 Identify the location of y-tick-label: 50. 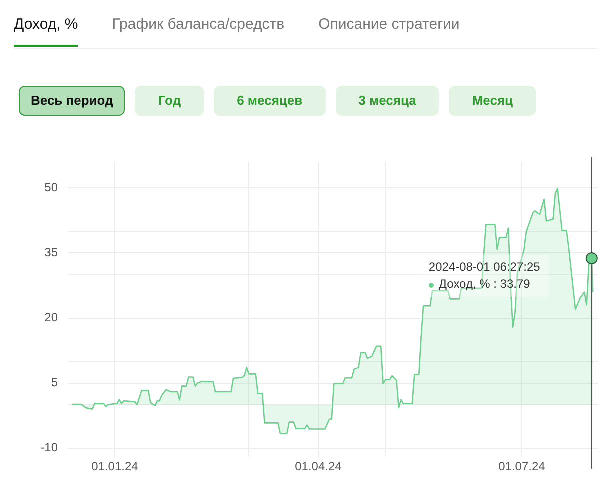
(51, 187).